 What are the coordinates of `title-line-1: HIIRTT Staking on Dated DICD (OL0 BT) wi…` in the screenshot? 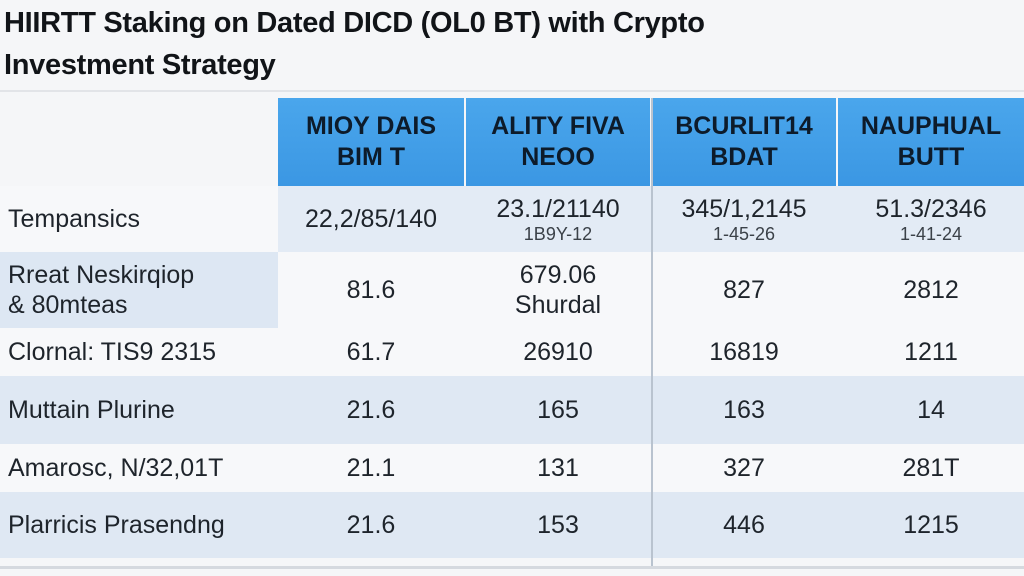 It's located at (354, 23).